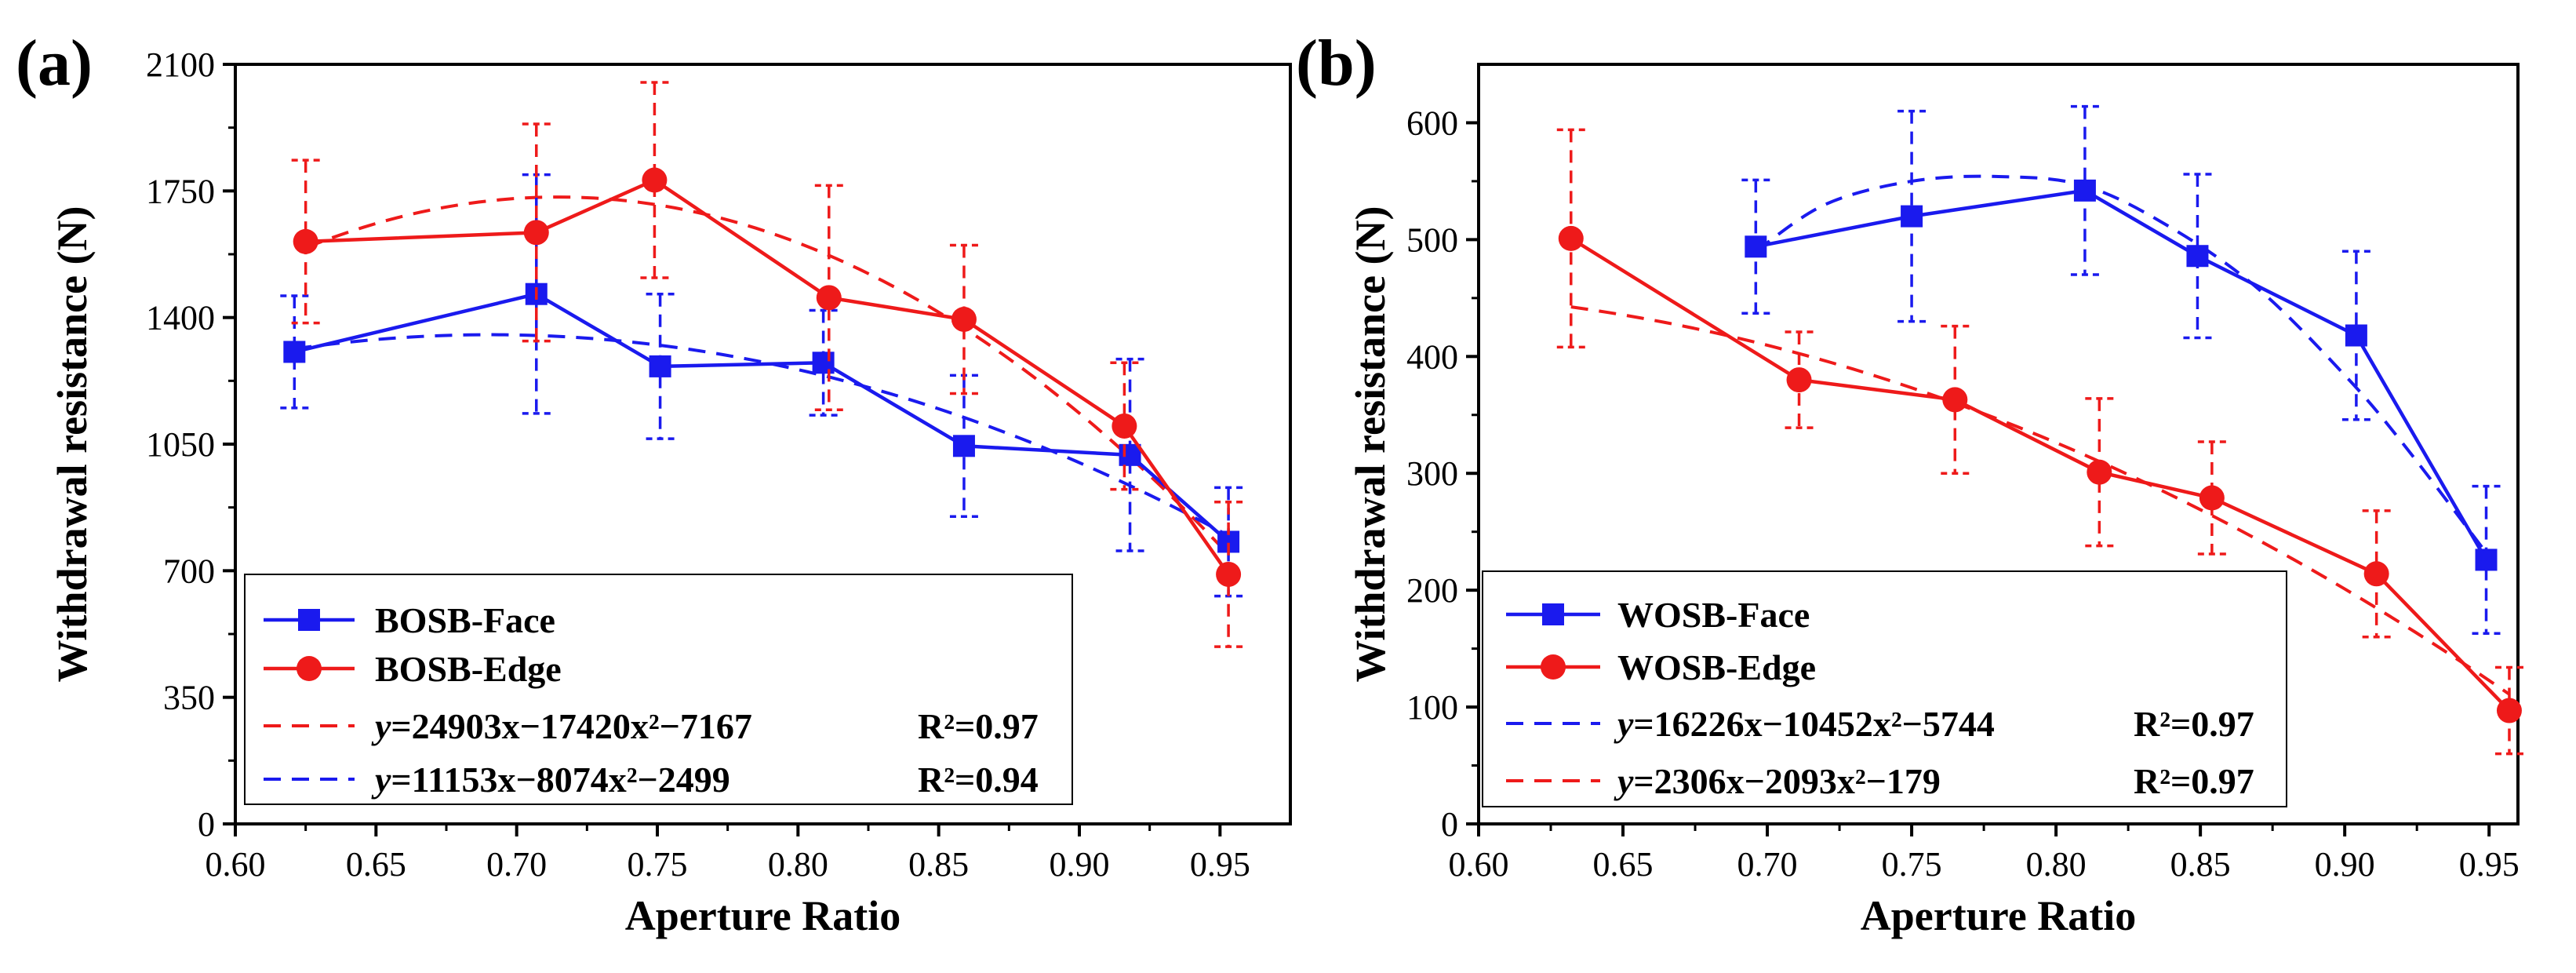 Image resolution: width=2576 pixels, height=973 pixels. Describe the element at coordinates (1767, 864) in the screenshot. I see `x-tick-label: 0.70` at that location.